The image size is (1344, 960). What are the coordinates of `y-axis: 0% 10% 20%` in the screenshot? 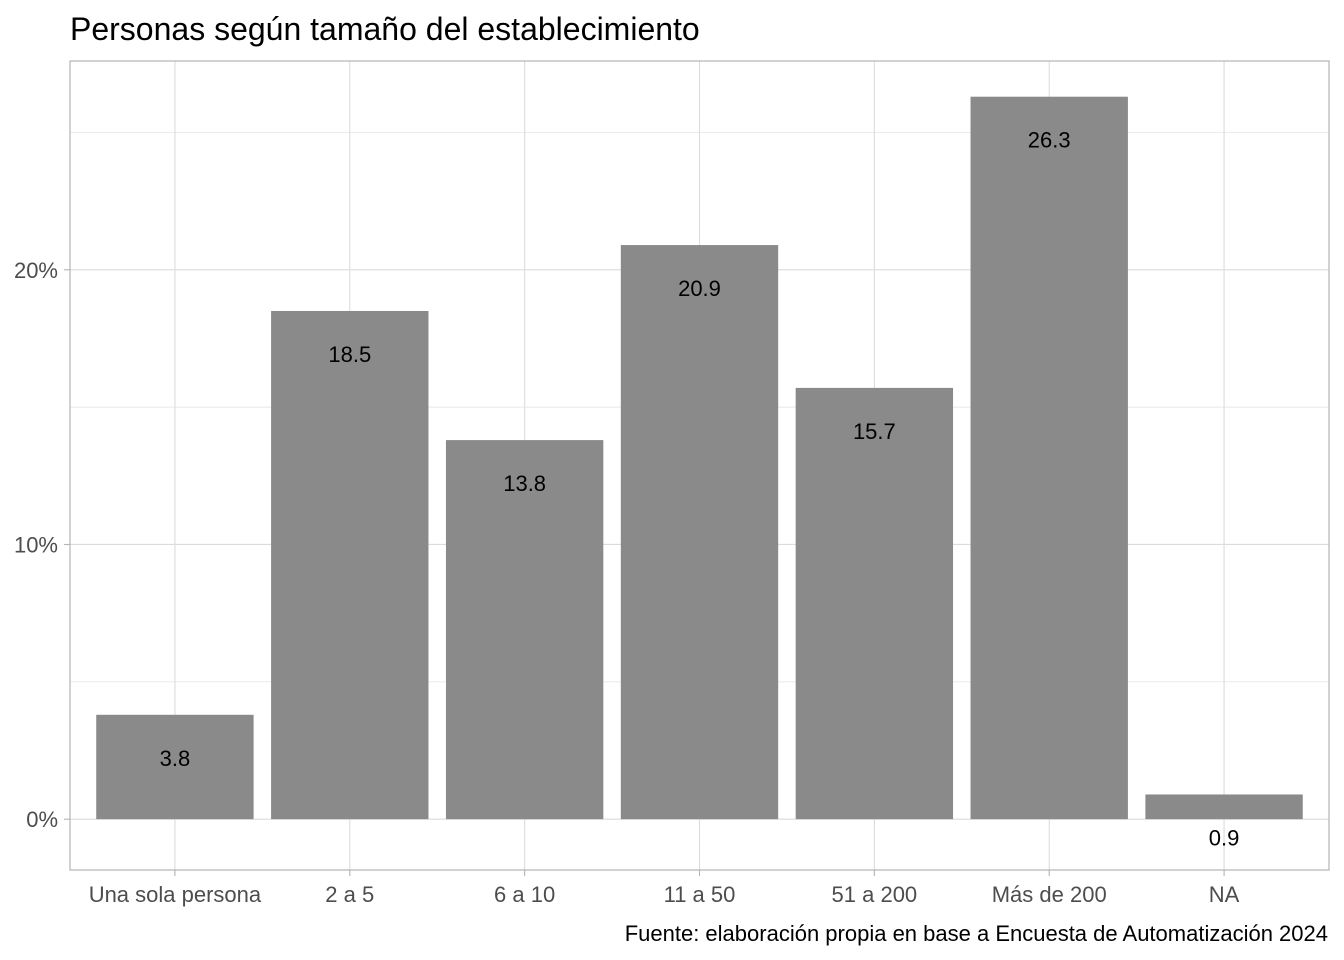 It's located at (42, 545).